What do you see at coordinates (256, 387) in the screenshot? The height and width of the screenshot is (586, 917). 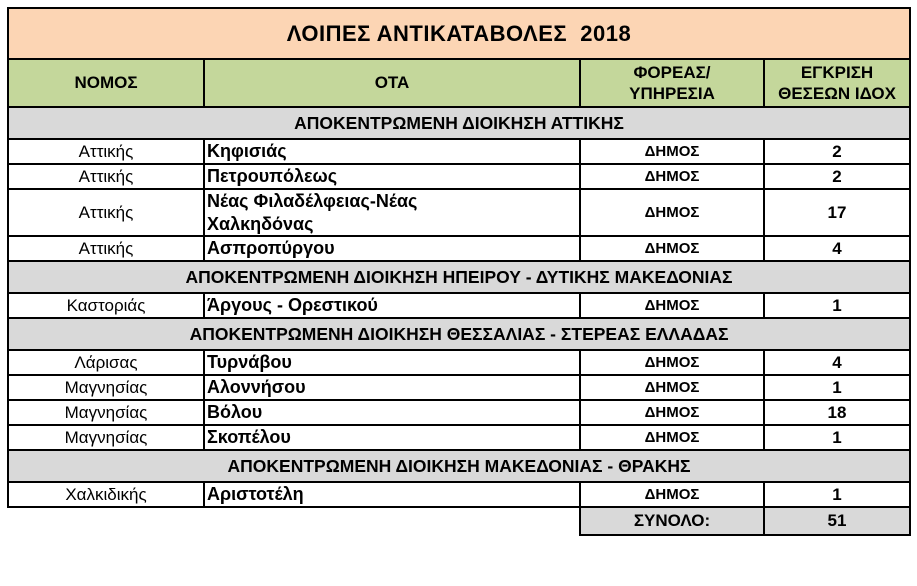 I see `ota-name: Αλοννήσου` at bounding box center [256, 387].